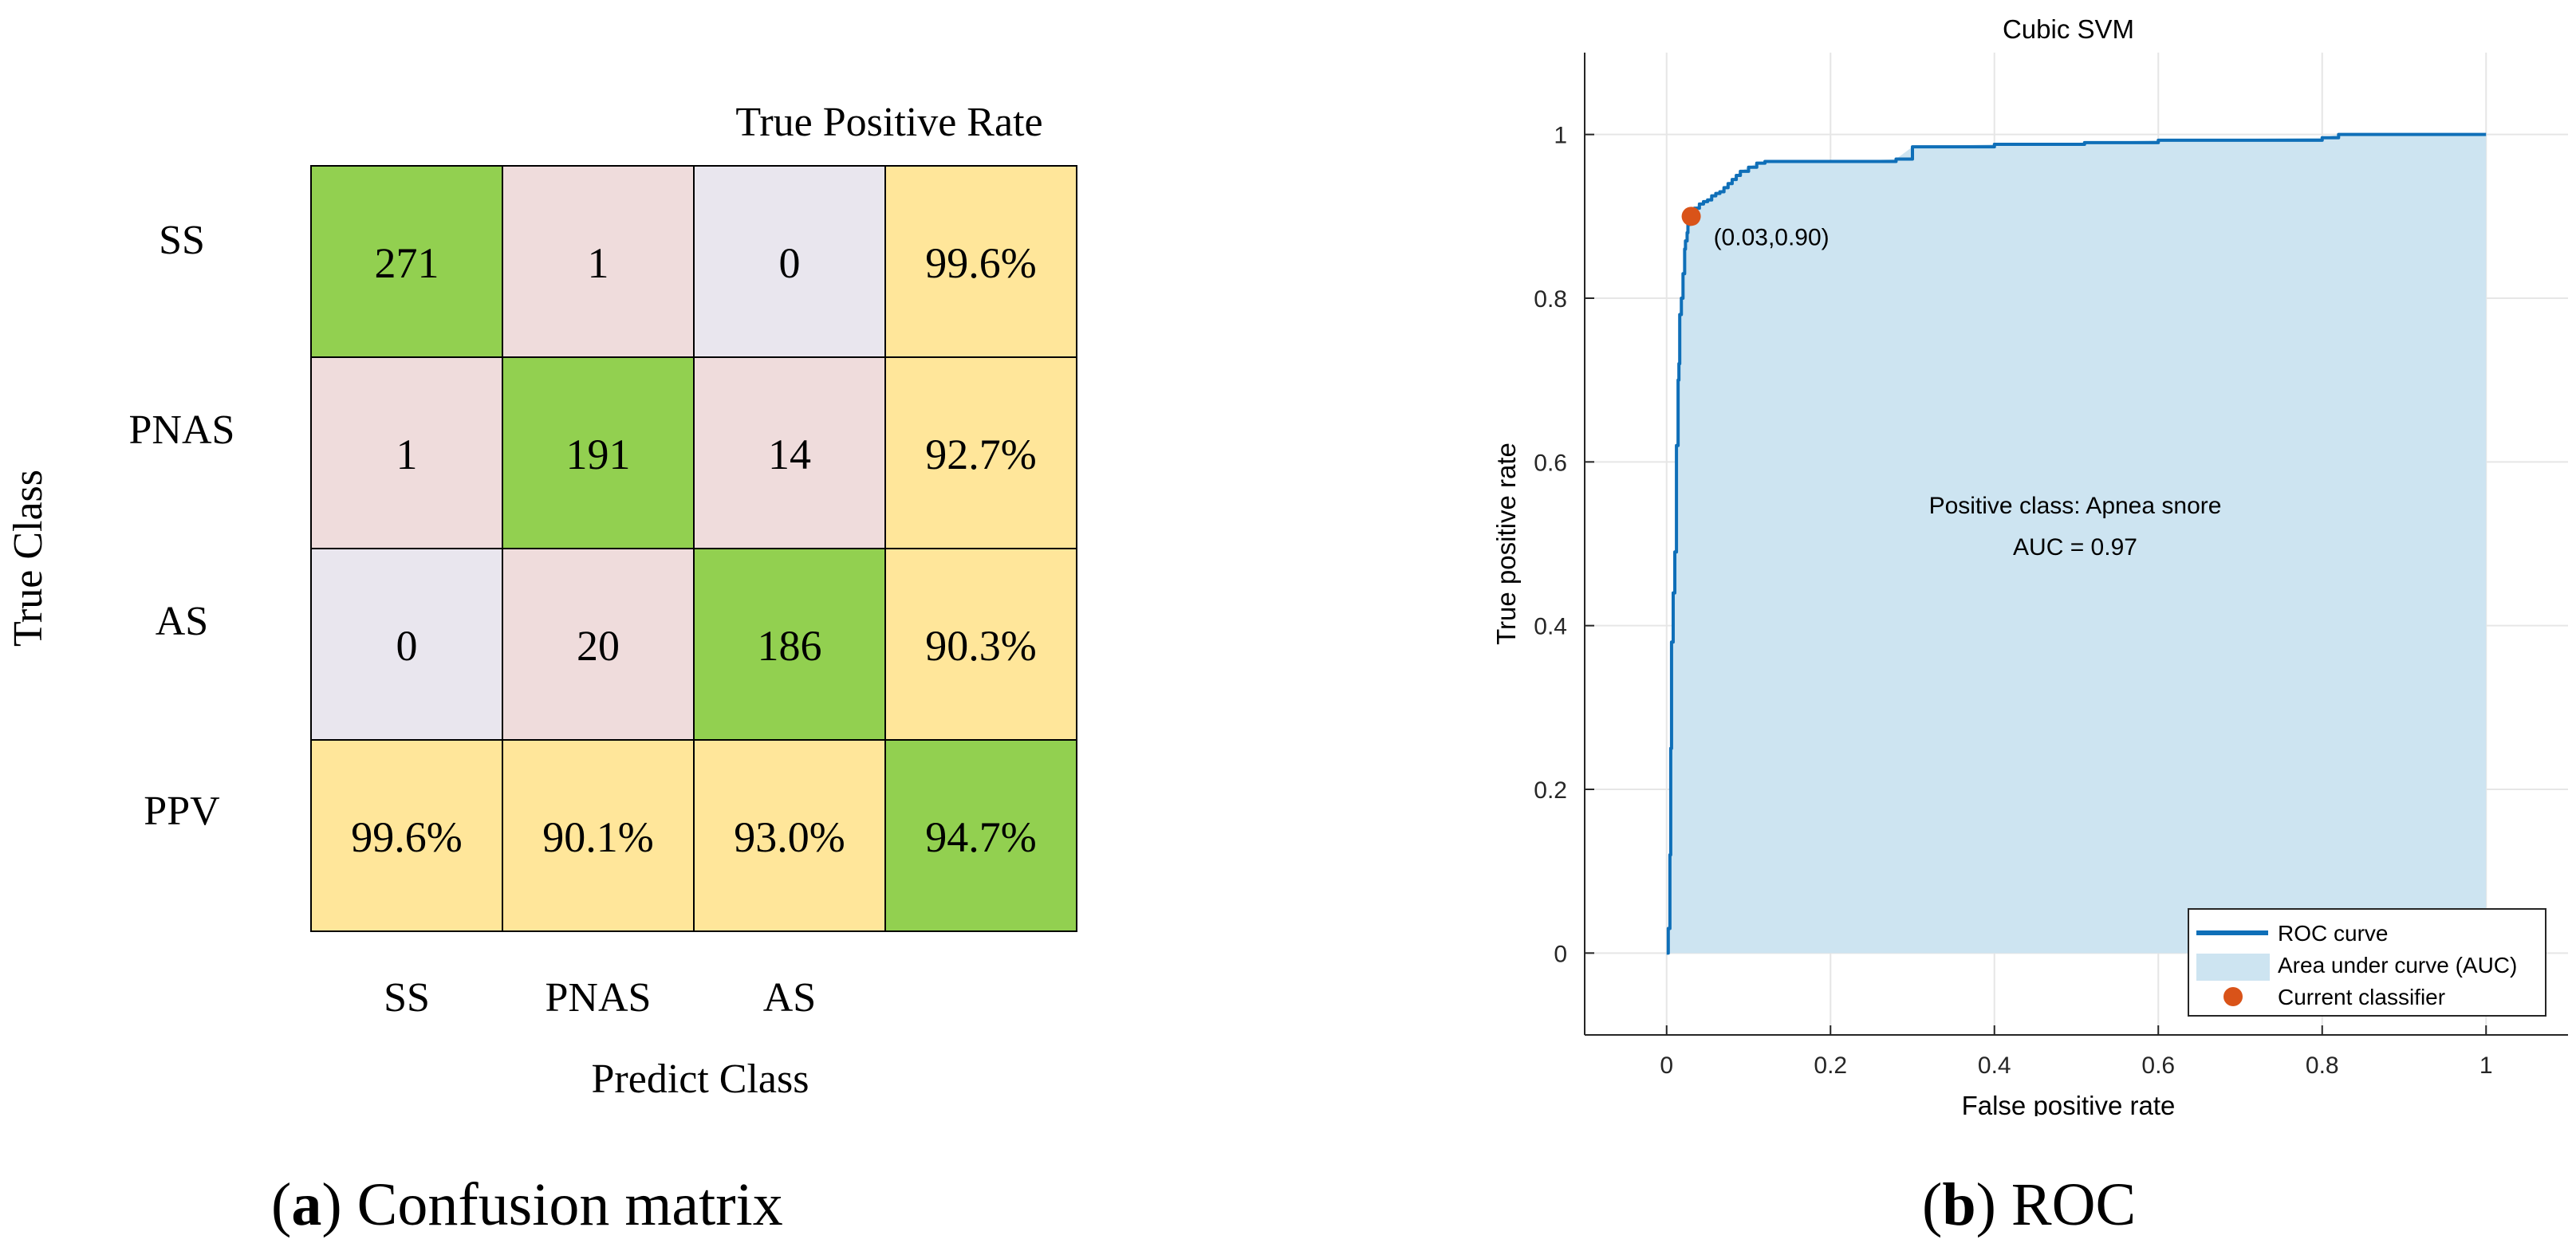  What do you see at coordinates (2361, 997) in the screenshot?
I see `roc-legend-entry: Current classifier` at bounding box center [2361, 997].